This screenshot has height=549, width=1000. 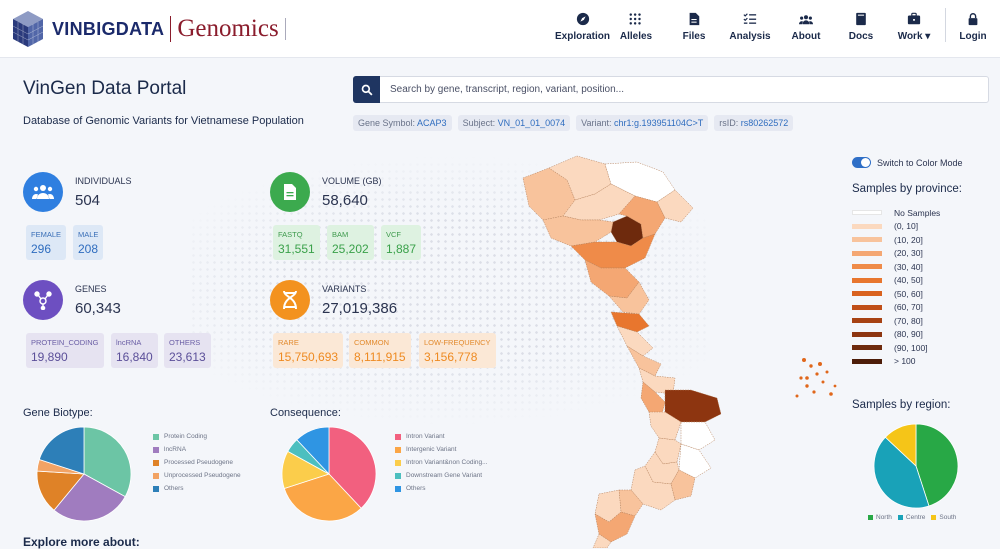 What do you see at coordinates (58, 413) in the screenshot?
I see `gene-biotype-title: Gene Biotype:` at bounding box center [58, 413].